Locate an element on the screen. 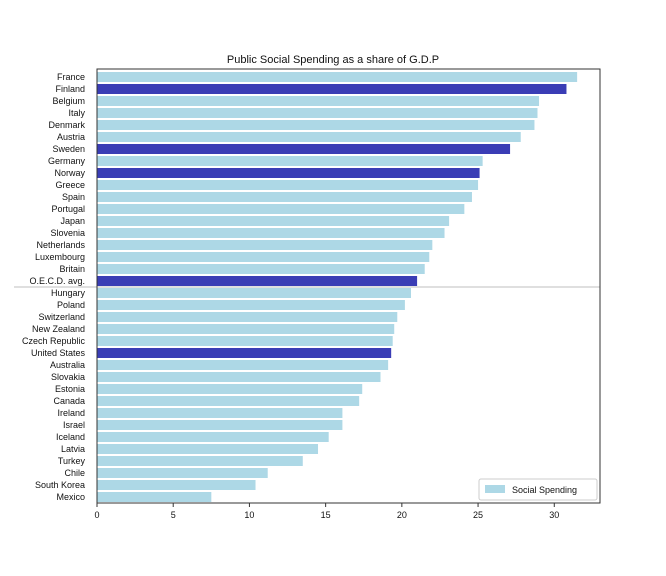  bar-ireland is located at coordinates (220, 413).